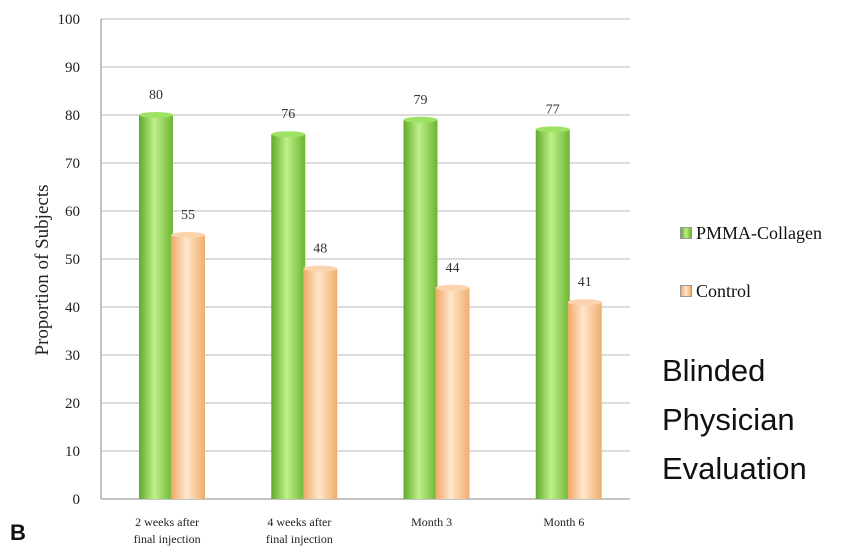  Describe the element at coordinates (72, 68) in the screenshot. I see `y-tick-label: 90` at that location.